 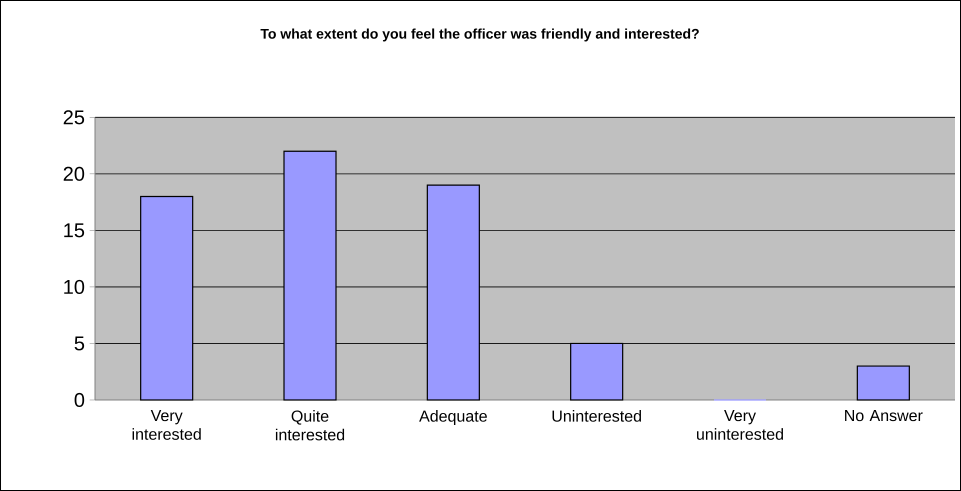 I want to click on y-tick-label: 25, so click(x=74, y=117).